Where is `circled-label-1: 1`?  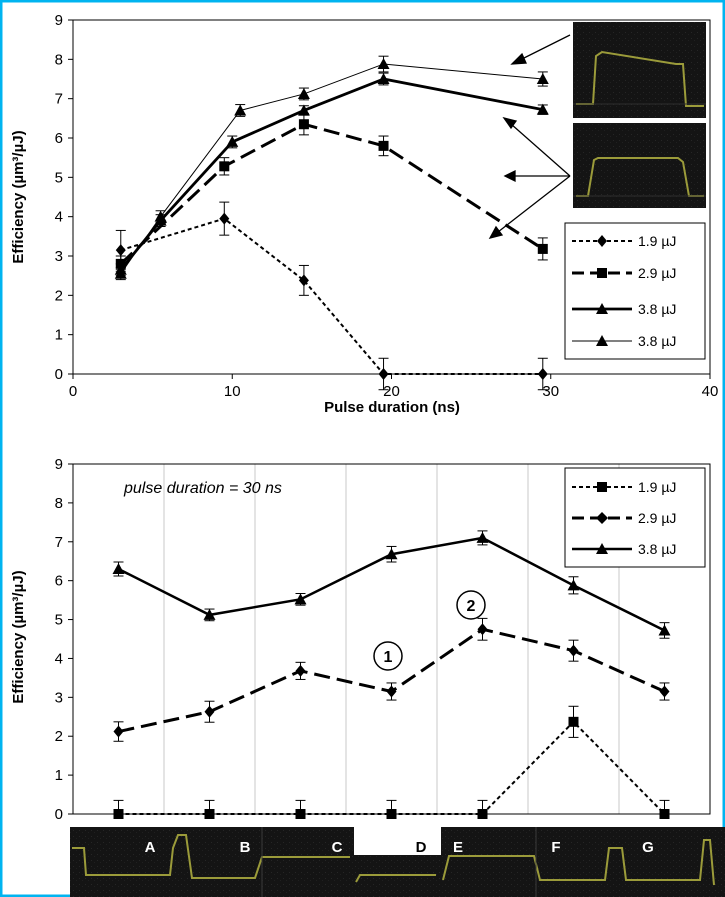
circled-label-1: 1 is located at coordinates (388, 656).